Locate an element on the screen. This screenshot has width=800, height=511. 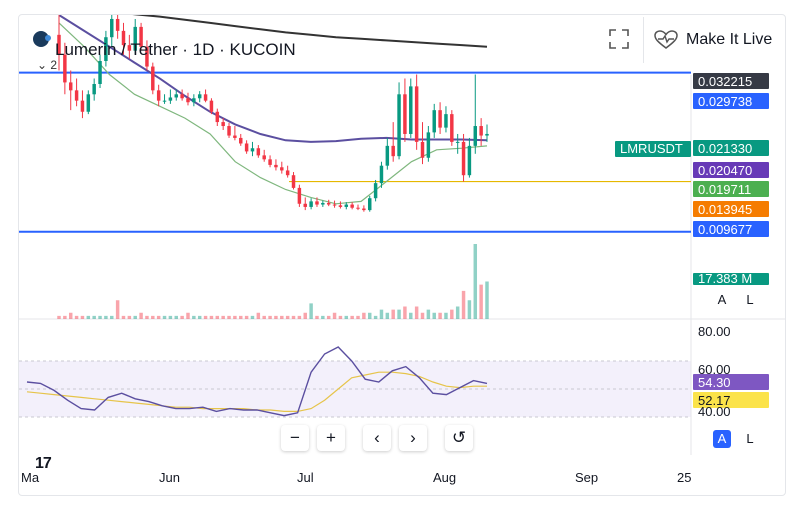
zoom-in-button: + is located at coordinates (331, 438).